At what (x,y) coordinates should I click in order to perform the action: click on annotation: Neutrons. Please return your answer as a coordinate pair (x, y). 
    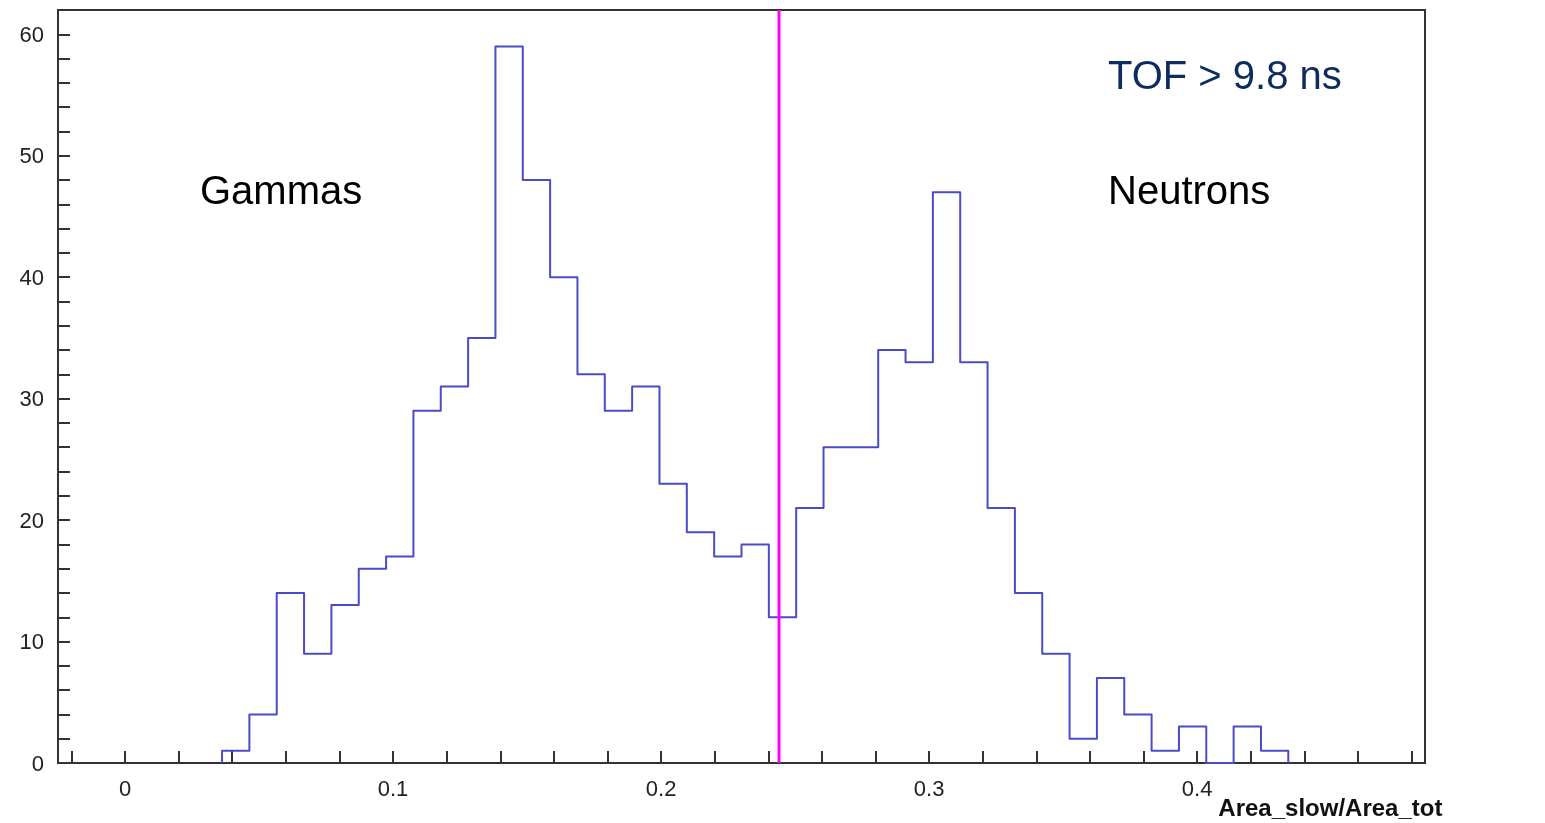
    Looking at the image, I should click on (1189, 190).